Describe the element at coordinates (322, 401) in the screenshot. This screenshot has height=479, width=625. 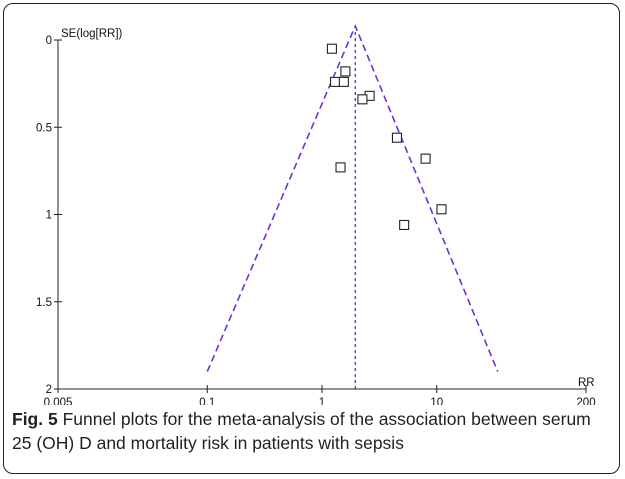
I see `x-tick-label: 1` at that location.